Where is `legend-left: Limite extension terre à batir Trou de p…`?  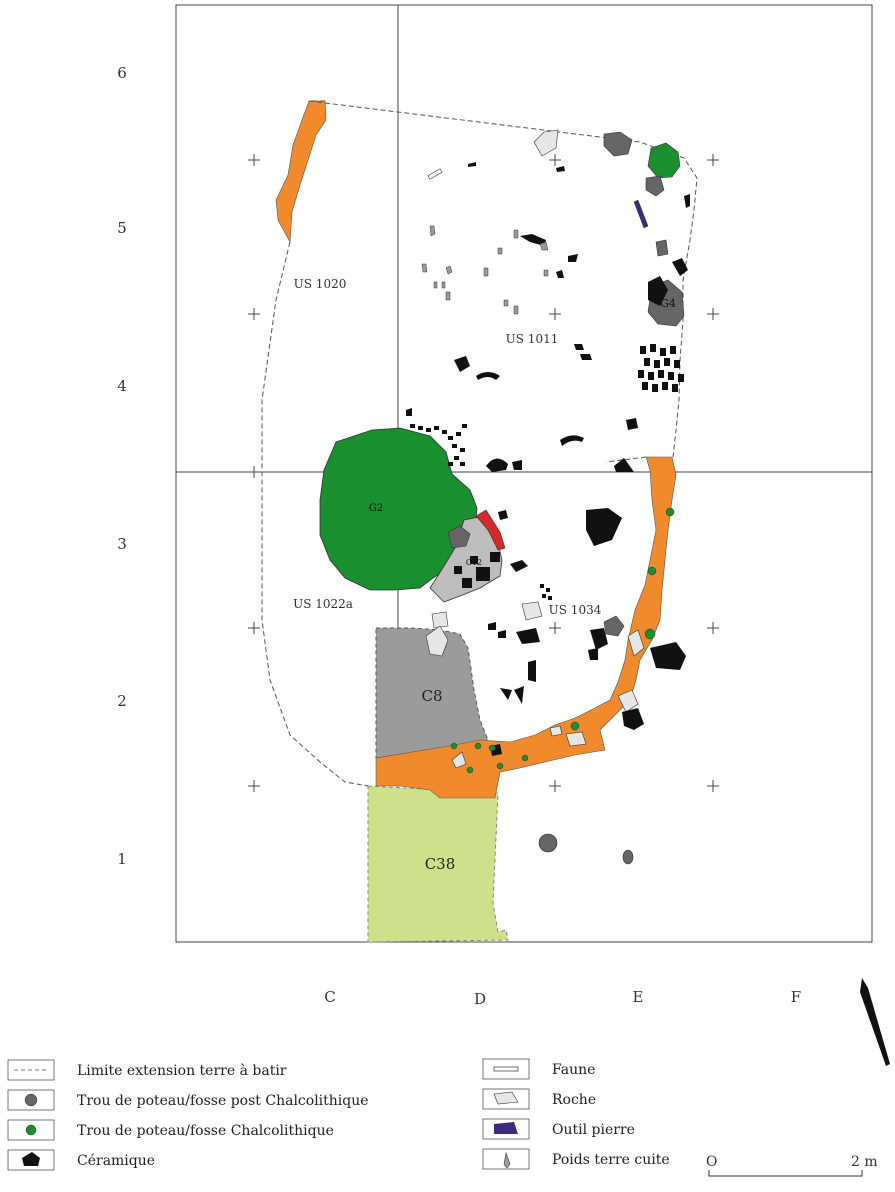
legend-left: Limite extension terre à batir Trou de p… is located at coordinates (188, 1115).